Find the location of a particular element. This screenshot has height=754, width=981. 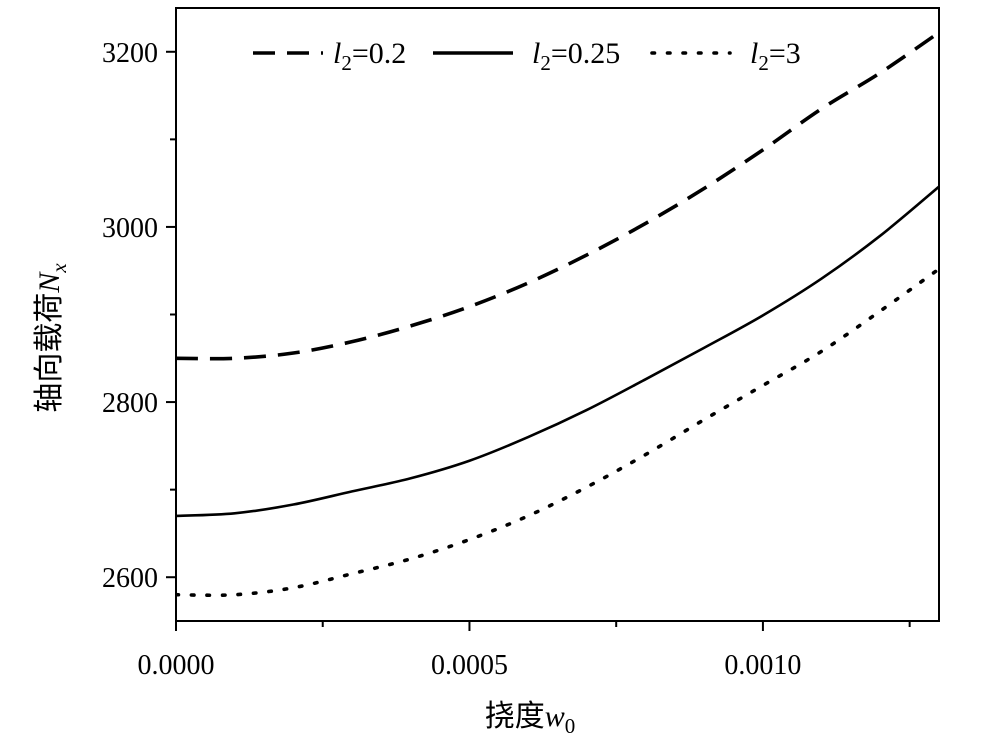

legend-label-1: l2=0.25 is located at coordinates (576, 56).